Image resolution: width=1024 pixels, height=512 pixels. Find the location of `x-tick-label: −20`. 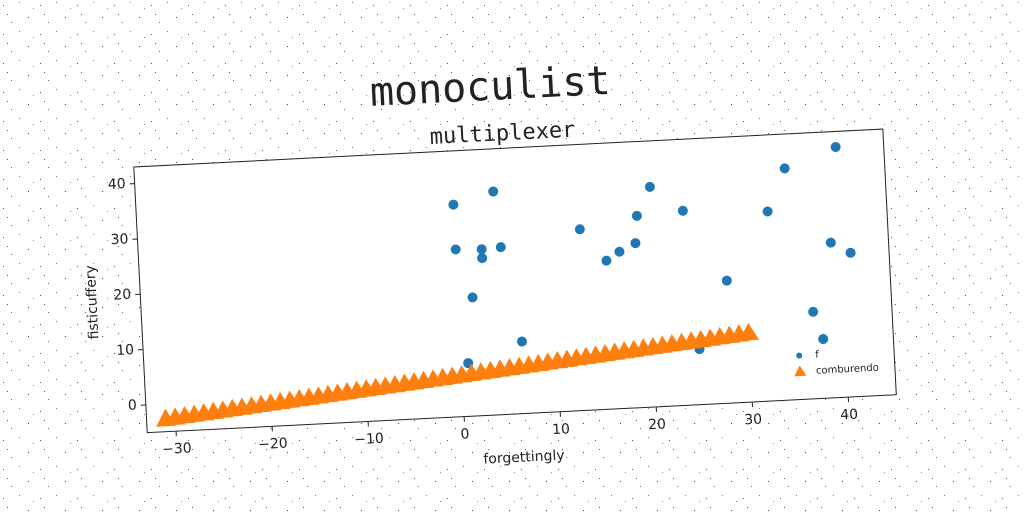

x-tick-label: −20 is located at coordinates (273, 444).